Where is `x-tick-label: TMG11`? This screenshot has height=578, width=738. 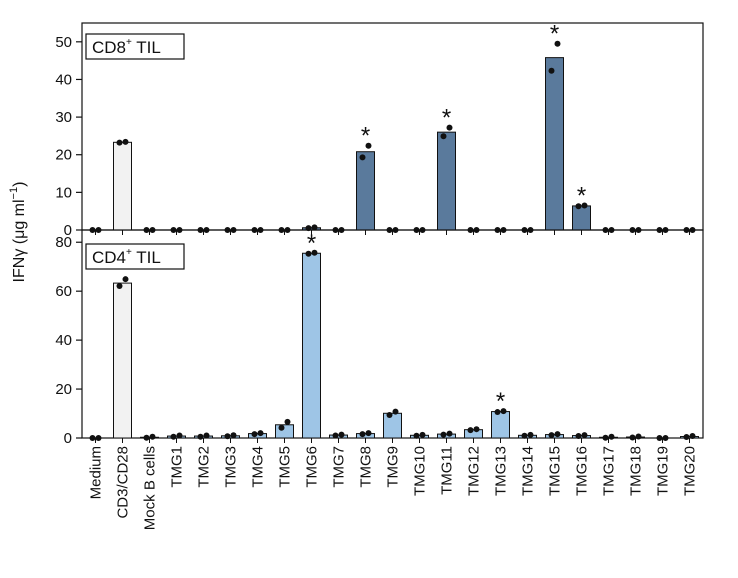
x-tick-label: TMG11 is located at coordinates (447, 470).